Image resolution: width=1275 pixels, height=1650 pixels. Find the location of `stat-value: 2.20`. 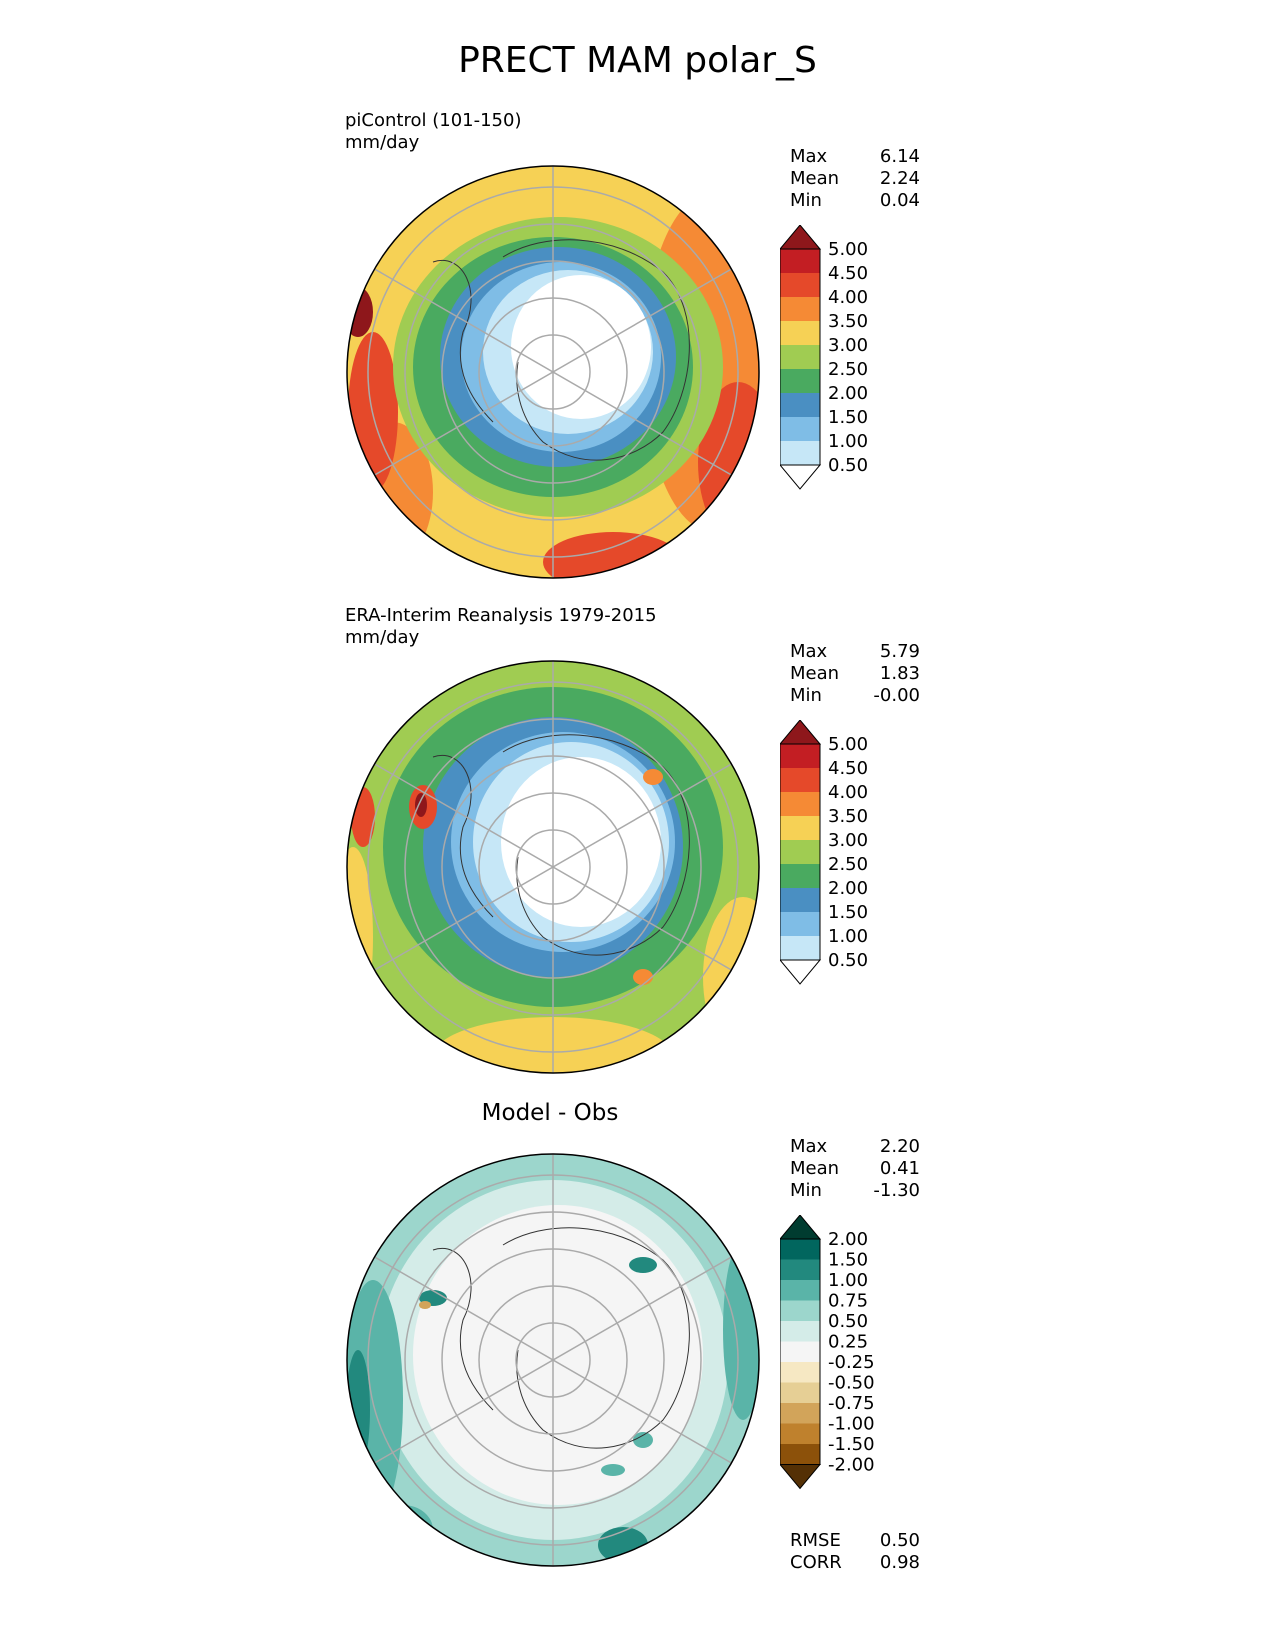

stat-value: 2.20 is located at coordinates (899, 1146).